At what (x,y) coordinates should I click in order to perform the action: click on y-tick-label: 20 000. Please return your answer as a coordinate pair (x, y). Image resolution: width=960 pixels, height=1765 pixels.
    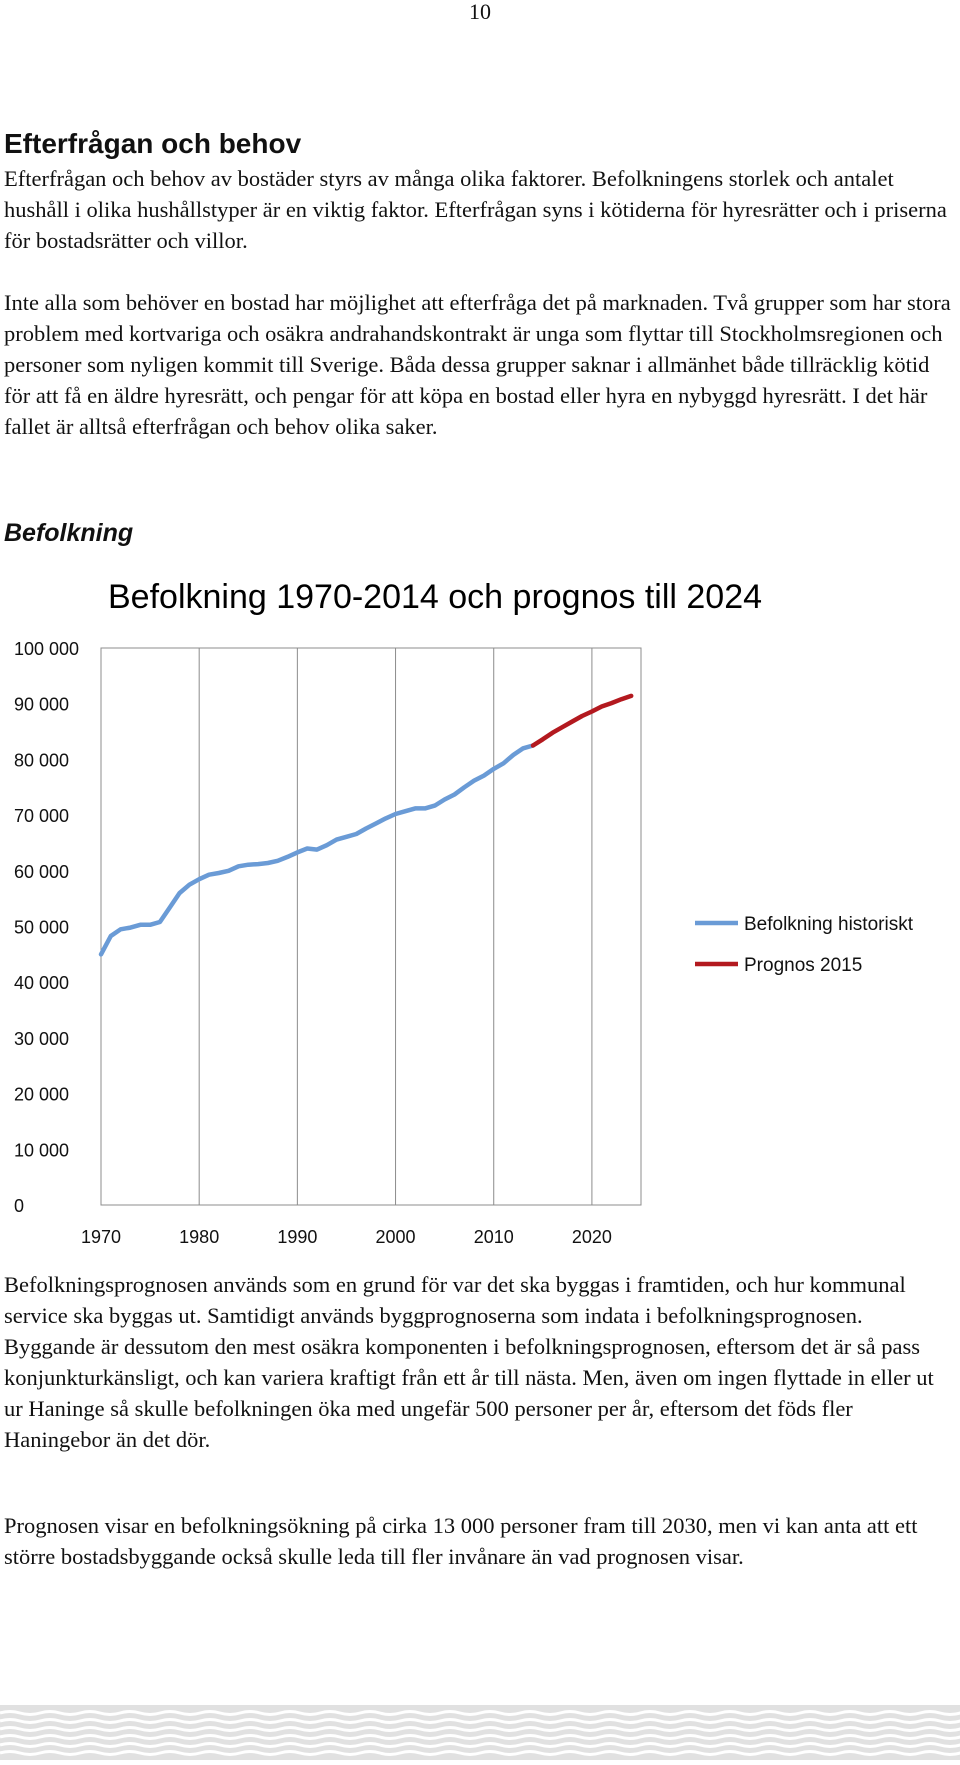
    Looking at the image, I should click on (41, 1095).